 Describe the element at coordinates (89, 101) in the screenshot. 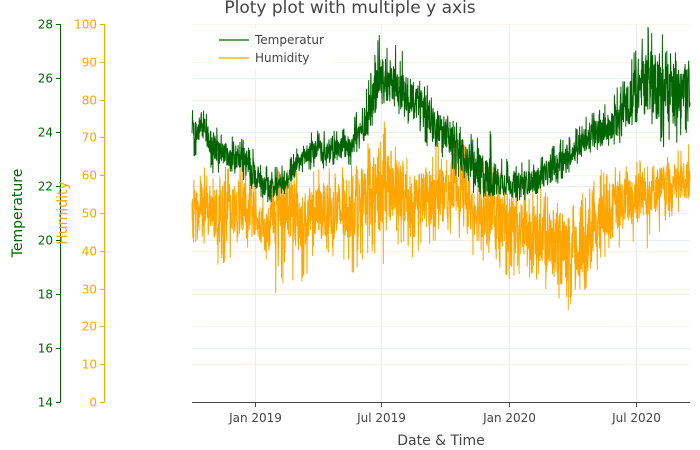

I see `humidity-tick-label: 80` at that location.